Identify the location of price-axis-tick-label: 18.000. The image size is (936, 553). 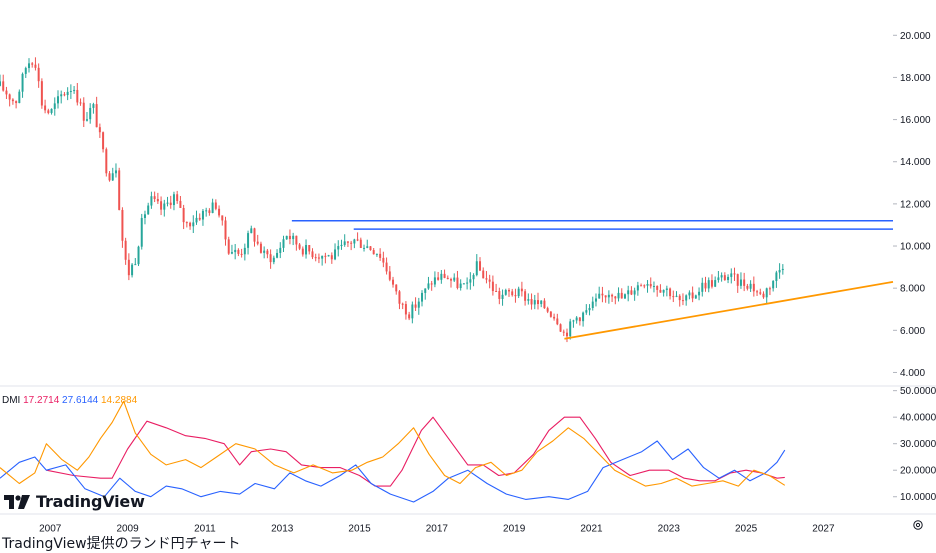
(915, 78).